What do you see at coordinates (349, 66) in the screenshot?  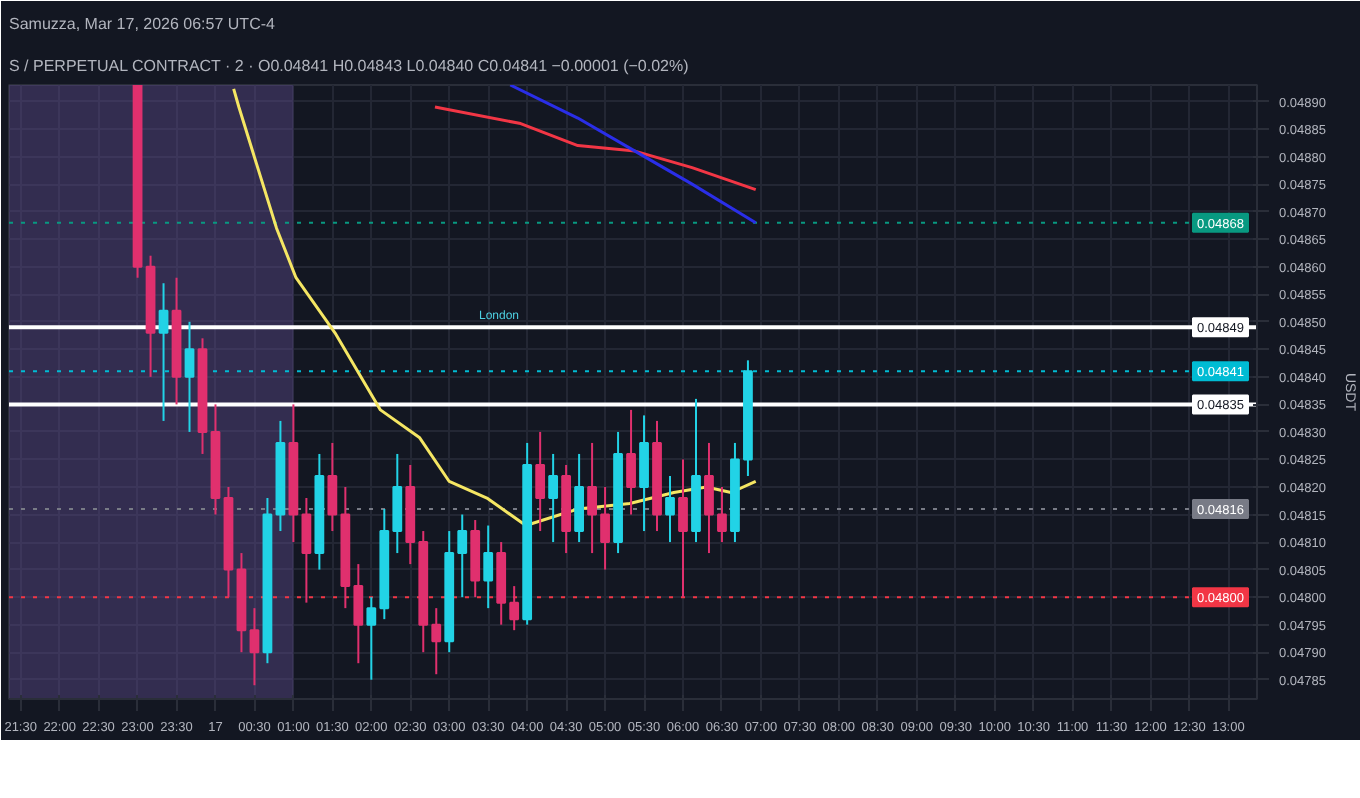 I see `chart-subtitle: S / PERPETUAL CONTRACT · 2 · O0.04841 H0.04843 L0.04840 C0.04841 −0.00001 (−0.02%)` at bounding box center [349, 66].